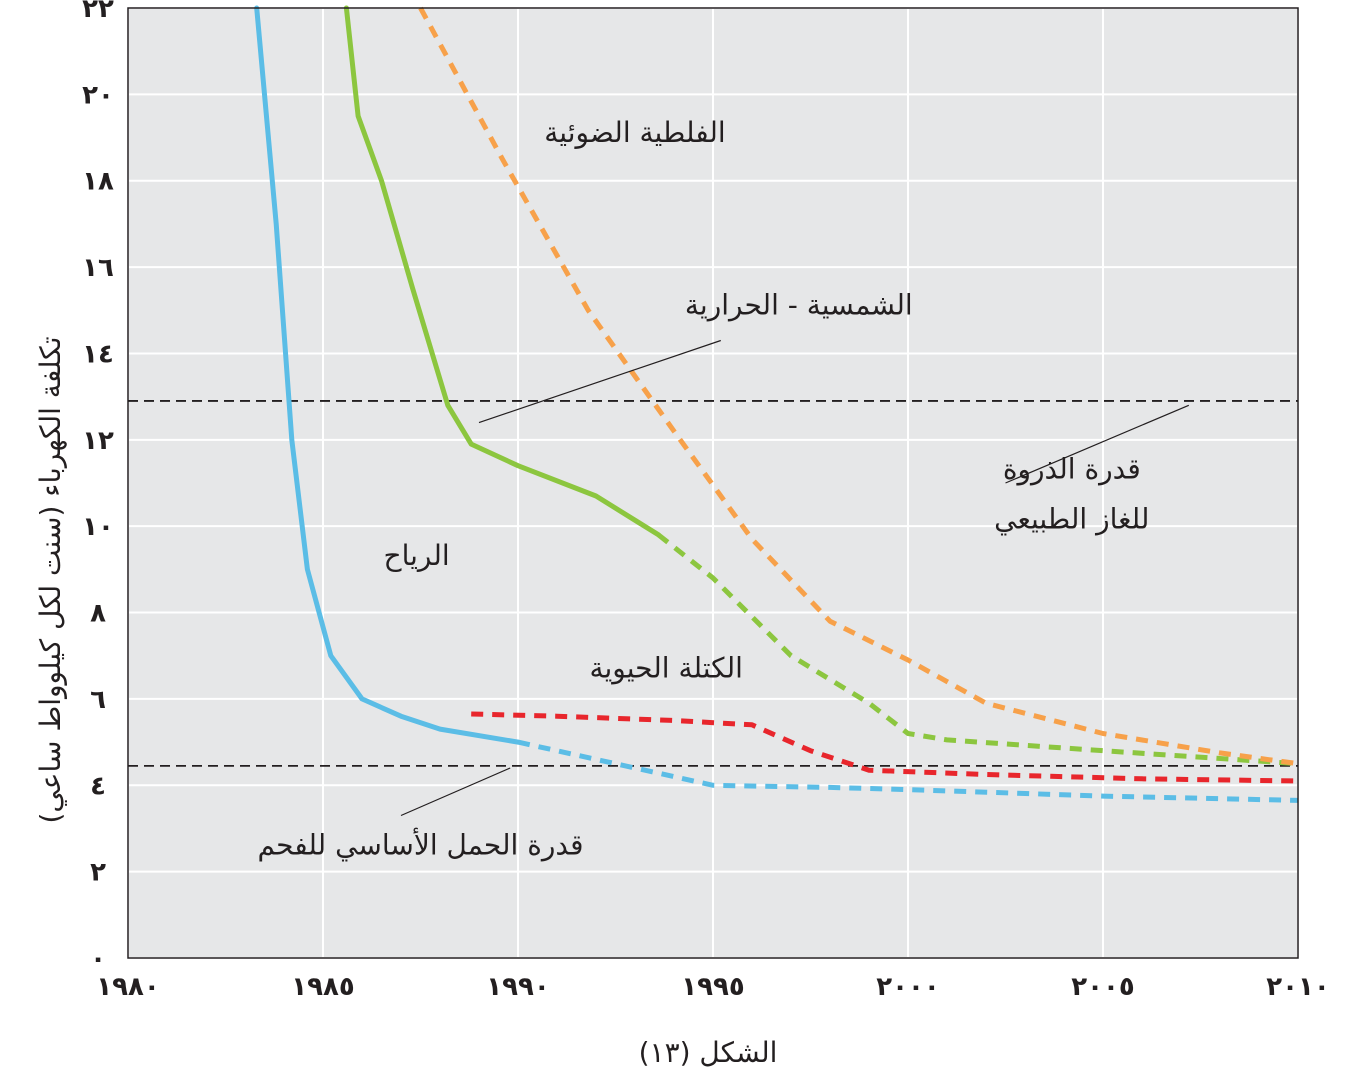 The image size is (1358, 1080). What do you see at coordinates (417, 555) in the screenshot?
I see `annotation-2: الرياح` at bounding box center [417, 555].